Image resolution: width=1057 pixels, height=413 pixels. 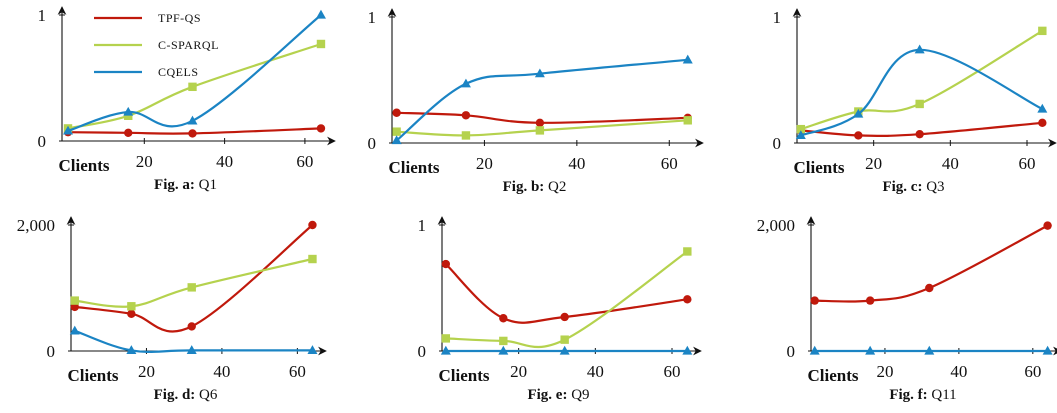 I want to click on chart-panel-b: 0 1 20 40 60 Clients Fig. b: Q2, so click(x=536, y=101).